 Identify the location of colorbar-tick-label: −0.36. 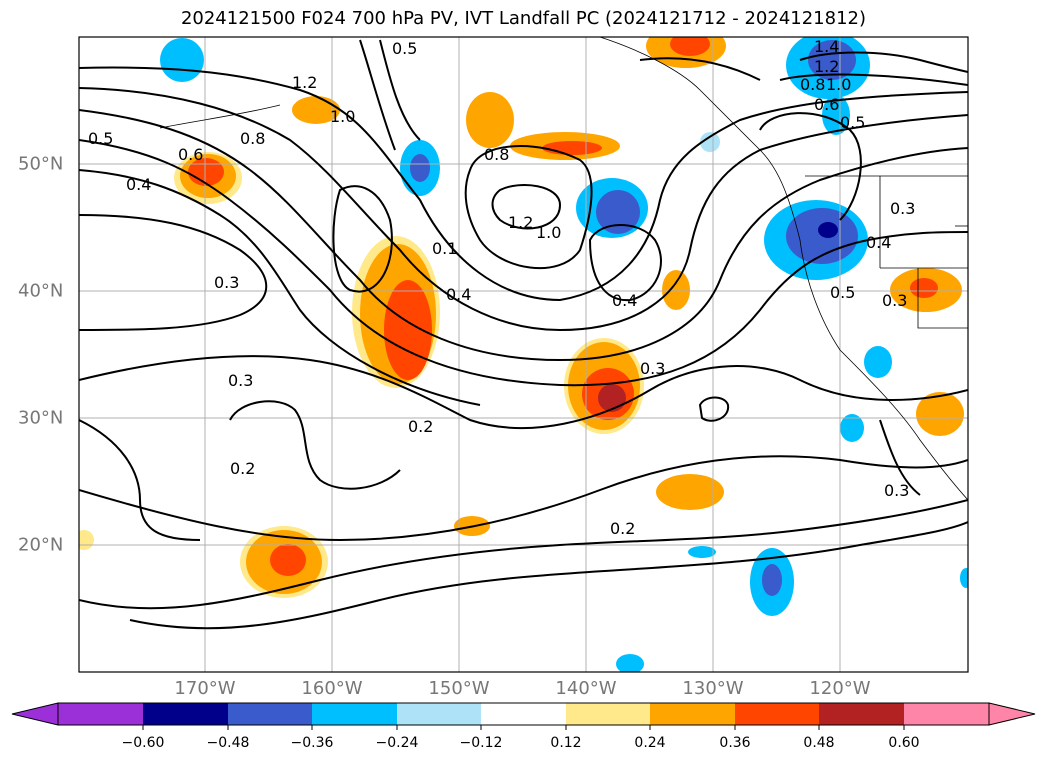
(312, 743).